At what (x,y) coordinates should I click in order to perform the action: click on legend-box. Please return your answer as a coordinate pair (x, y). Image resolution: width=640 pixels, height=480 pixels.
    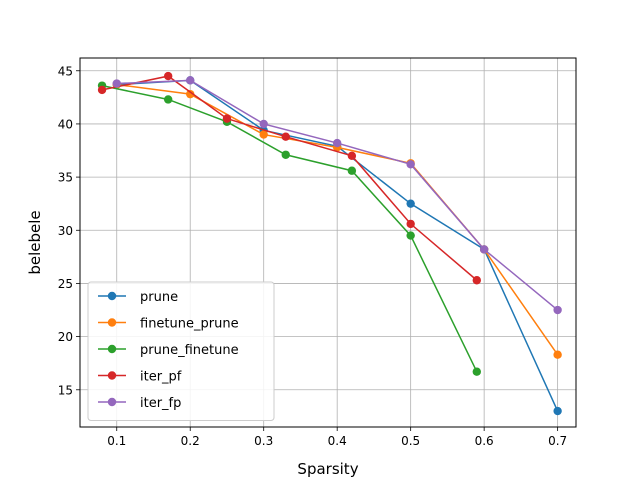
    Looking at the image, I should click on (181, 351).